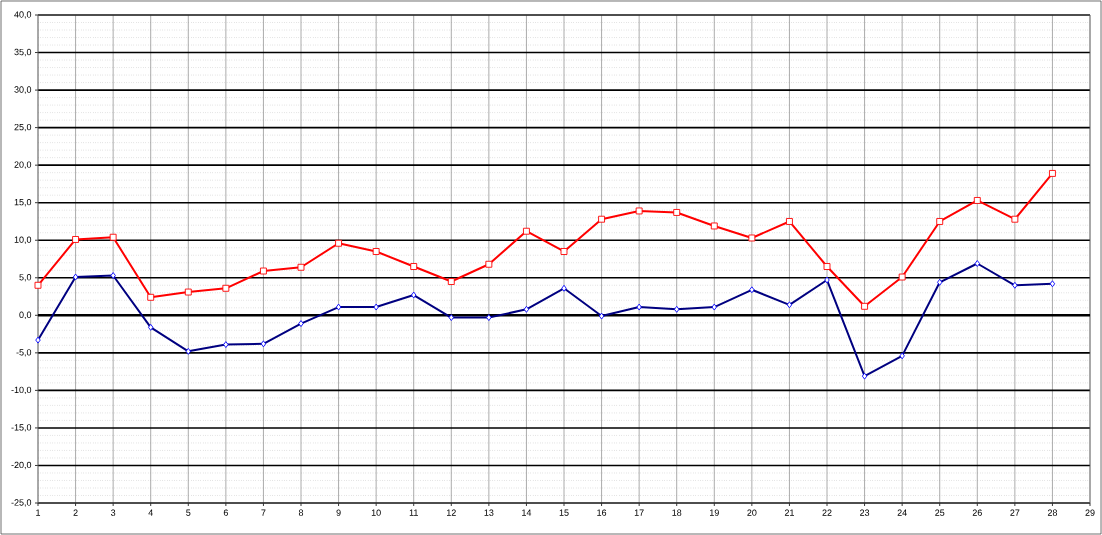 The height and width of the screenshot is (535, 1102). Describe the element at coordinates (977, 512) in the screenshot. I see `x-tick-label: 26` at that location.